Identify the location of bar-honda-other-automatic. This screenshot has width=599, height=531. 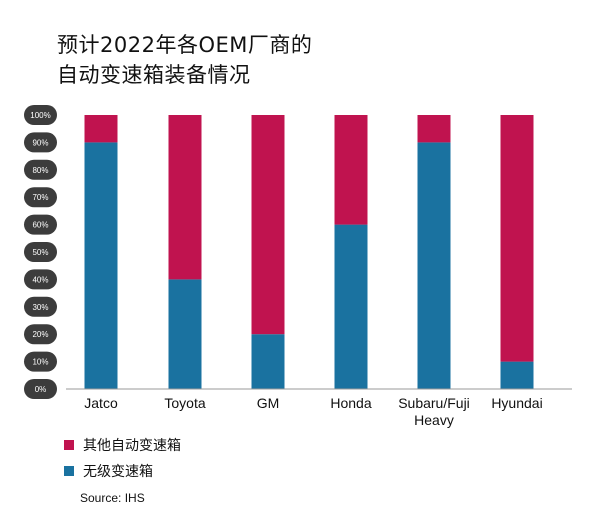
(351, 170).